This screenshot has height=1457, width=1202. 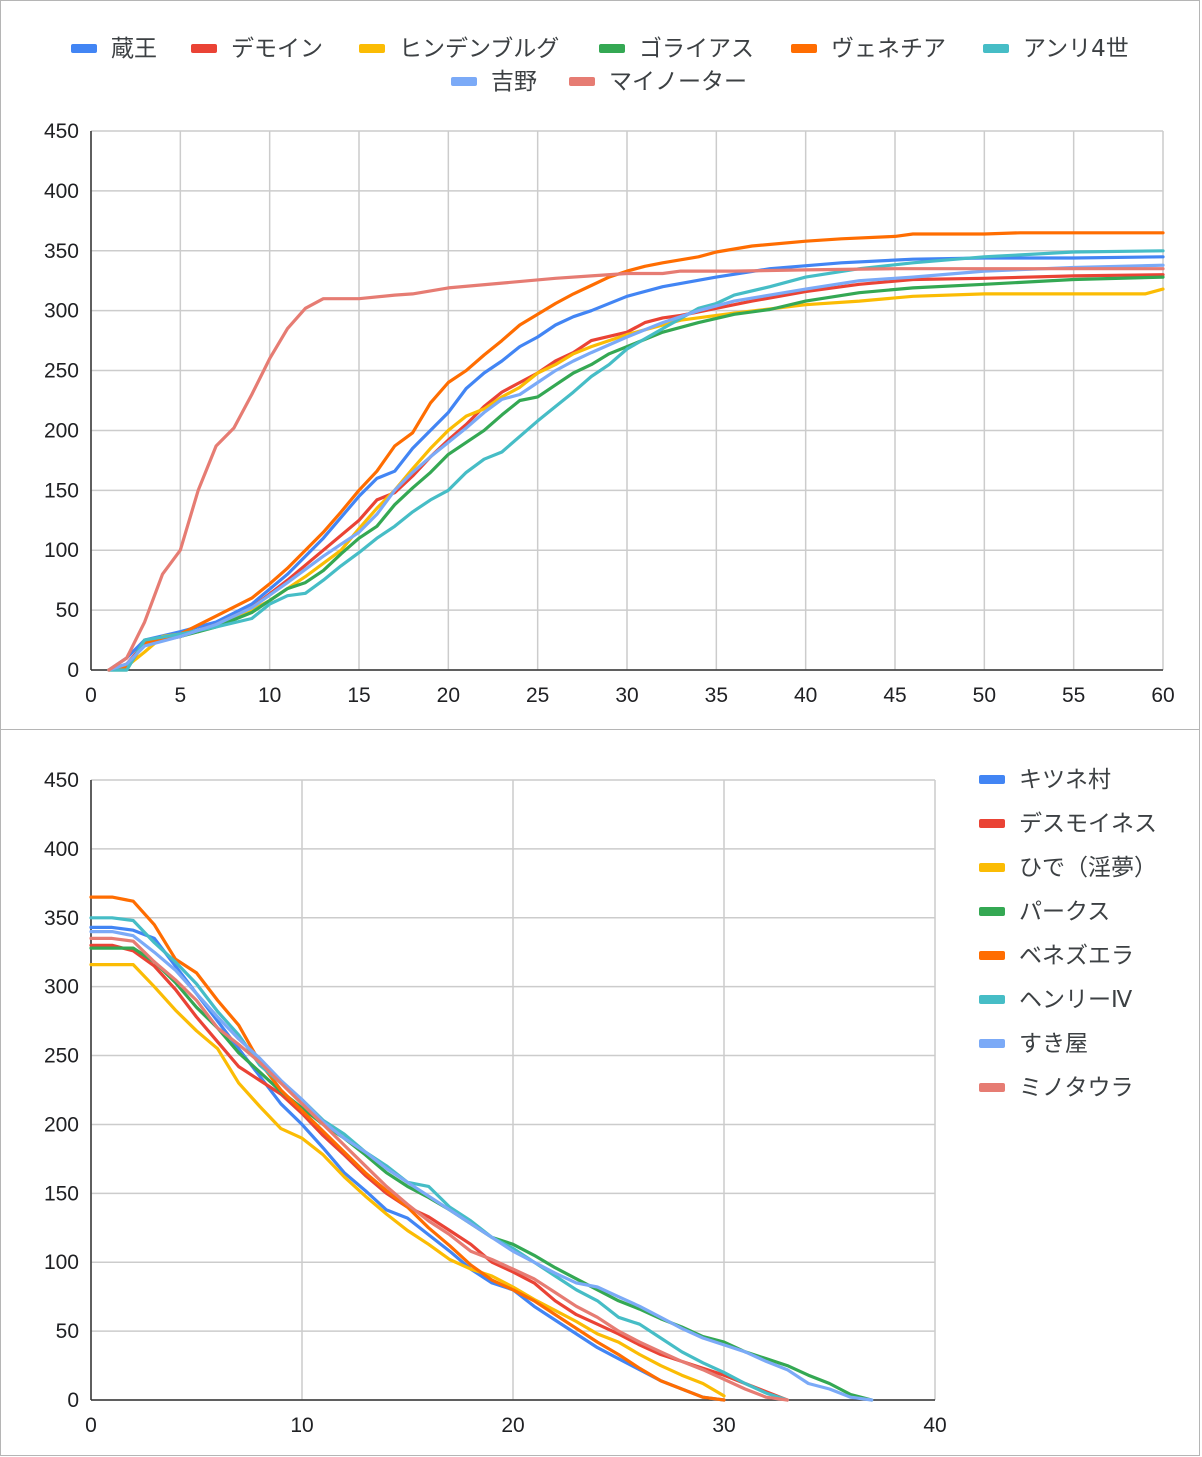 I want to click on legend-item: ミノタウラ, so click(x=1056, y=1088).